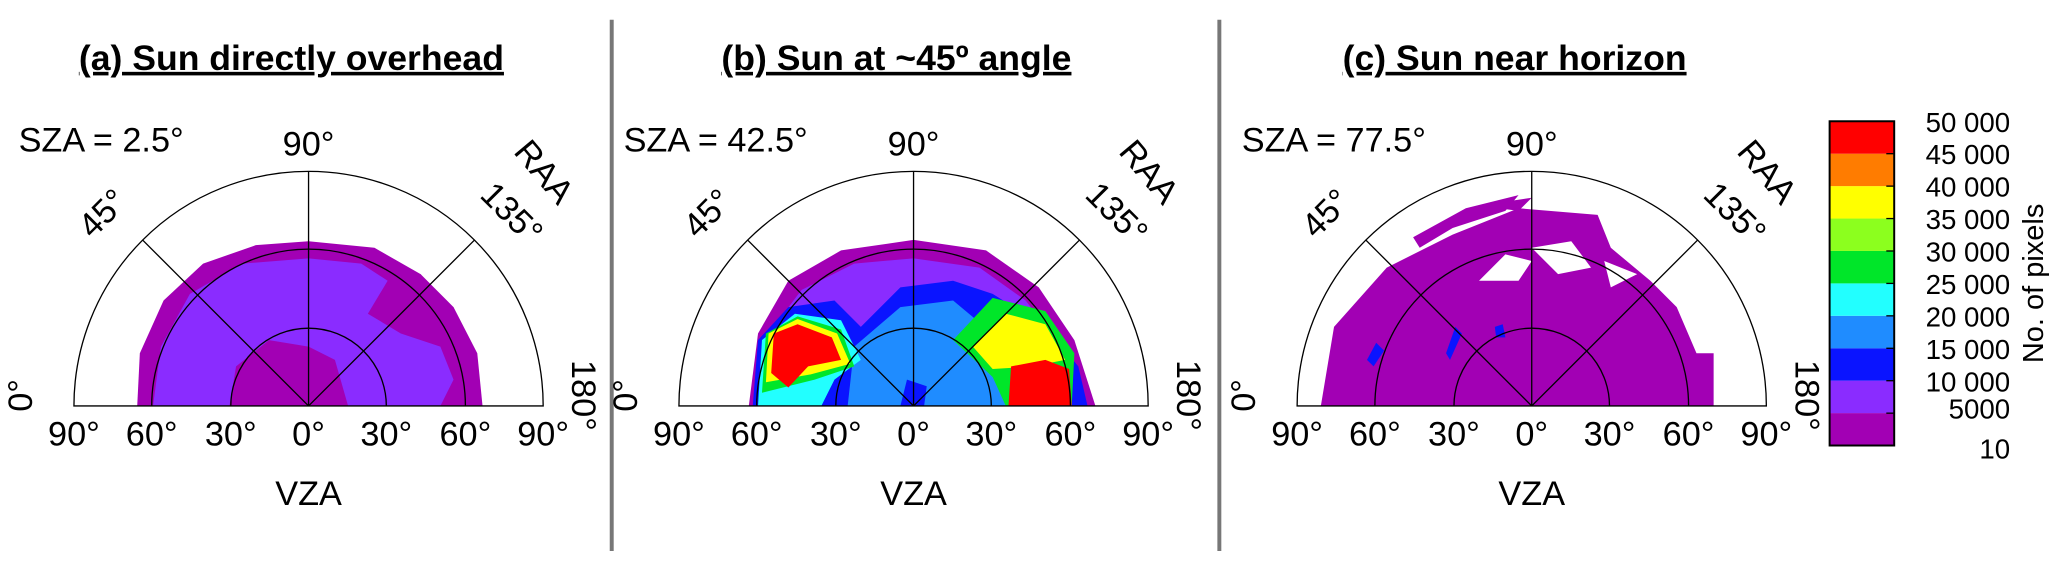 This screenshot has height=576, width=2067. What do you see at coordinates (291, 58) in the screenshot?
I see `panel-title: (a) Sun directly overhead` at bounding box center [291, 58].